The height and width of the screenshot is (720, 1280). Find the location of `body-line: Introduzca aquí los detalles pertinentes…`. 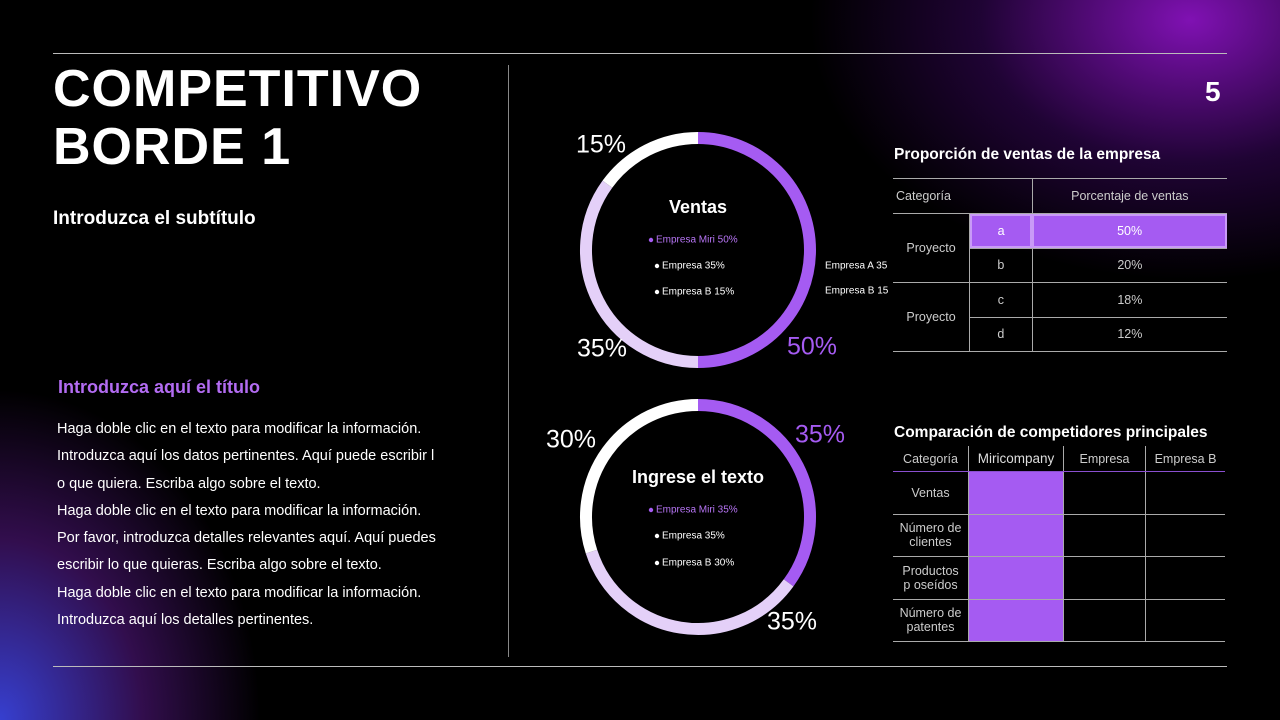

body-line: Introduzca aquí los detalles pertinentes… is located at coordinates (185, 620).